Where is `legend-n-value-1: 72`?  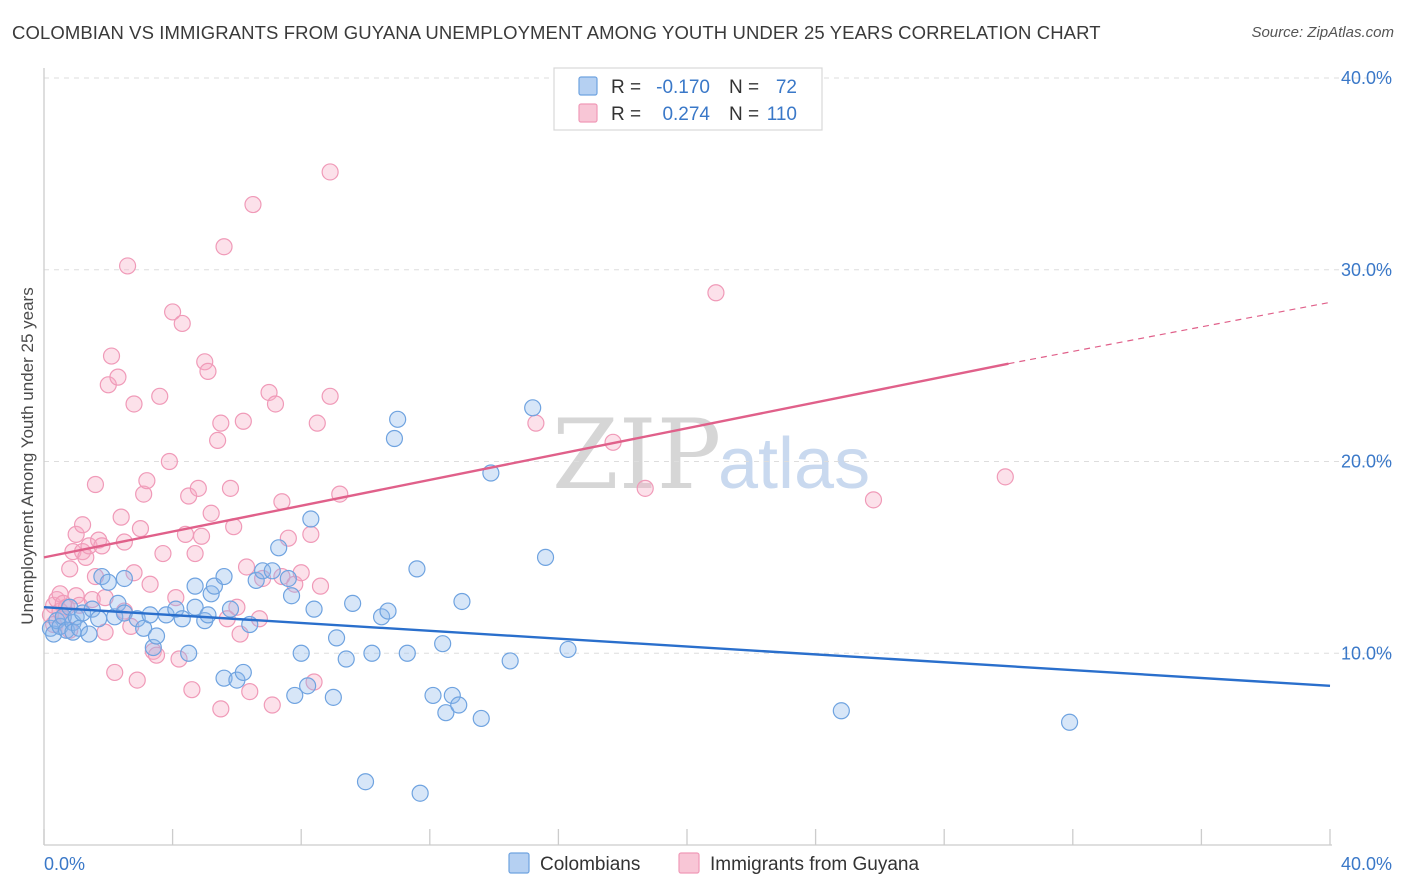 legend-n-value-1: 72 is located at coordinates (786, 87).